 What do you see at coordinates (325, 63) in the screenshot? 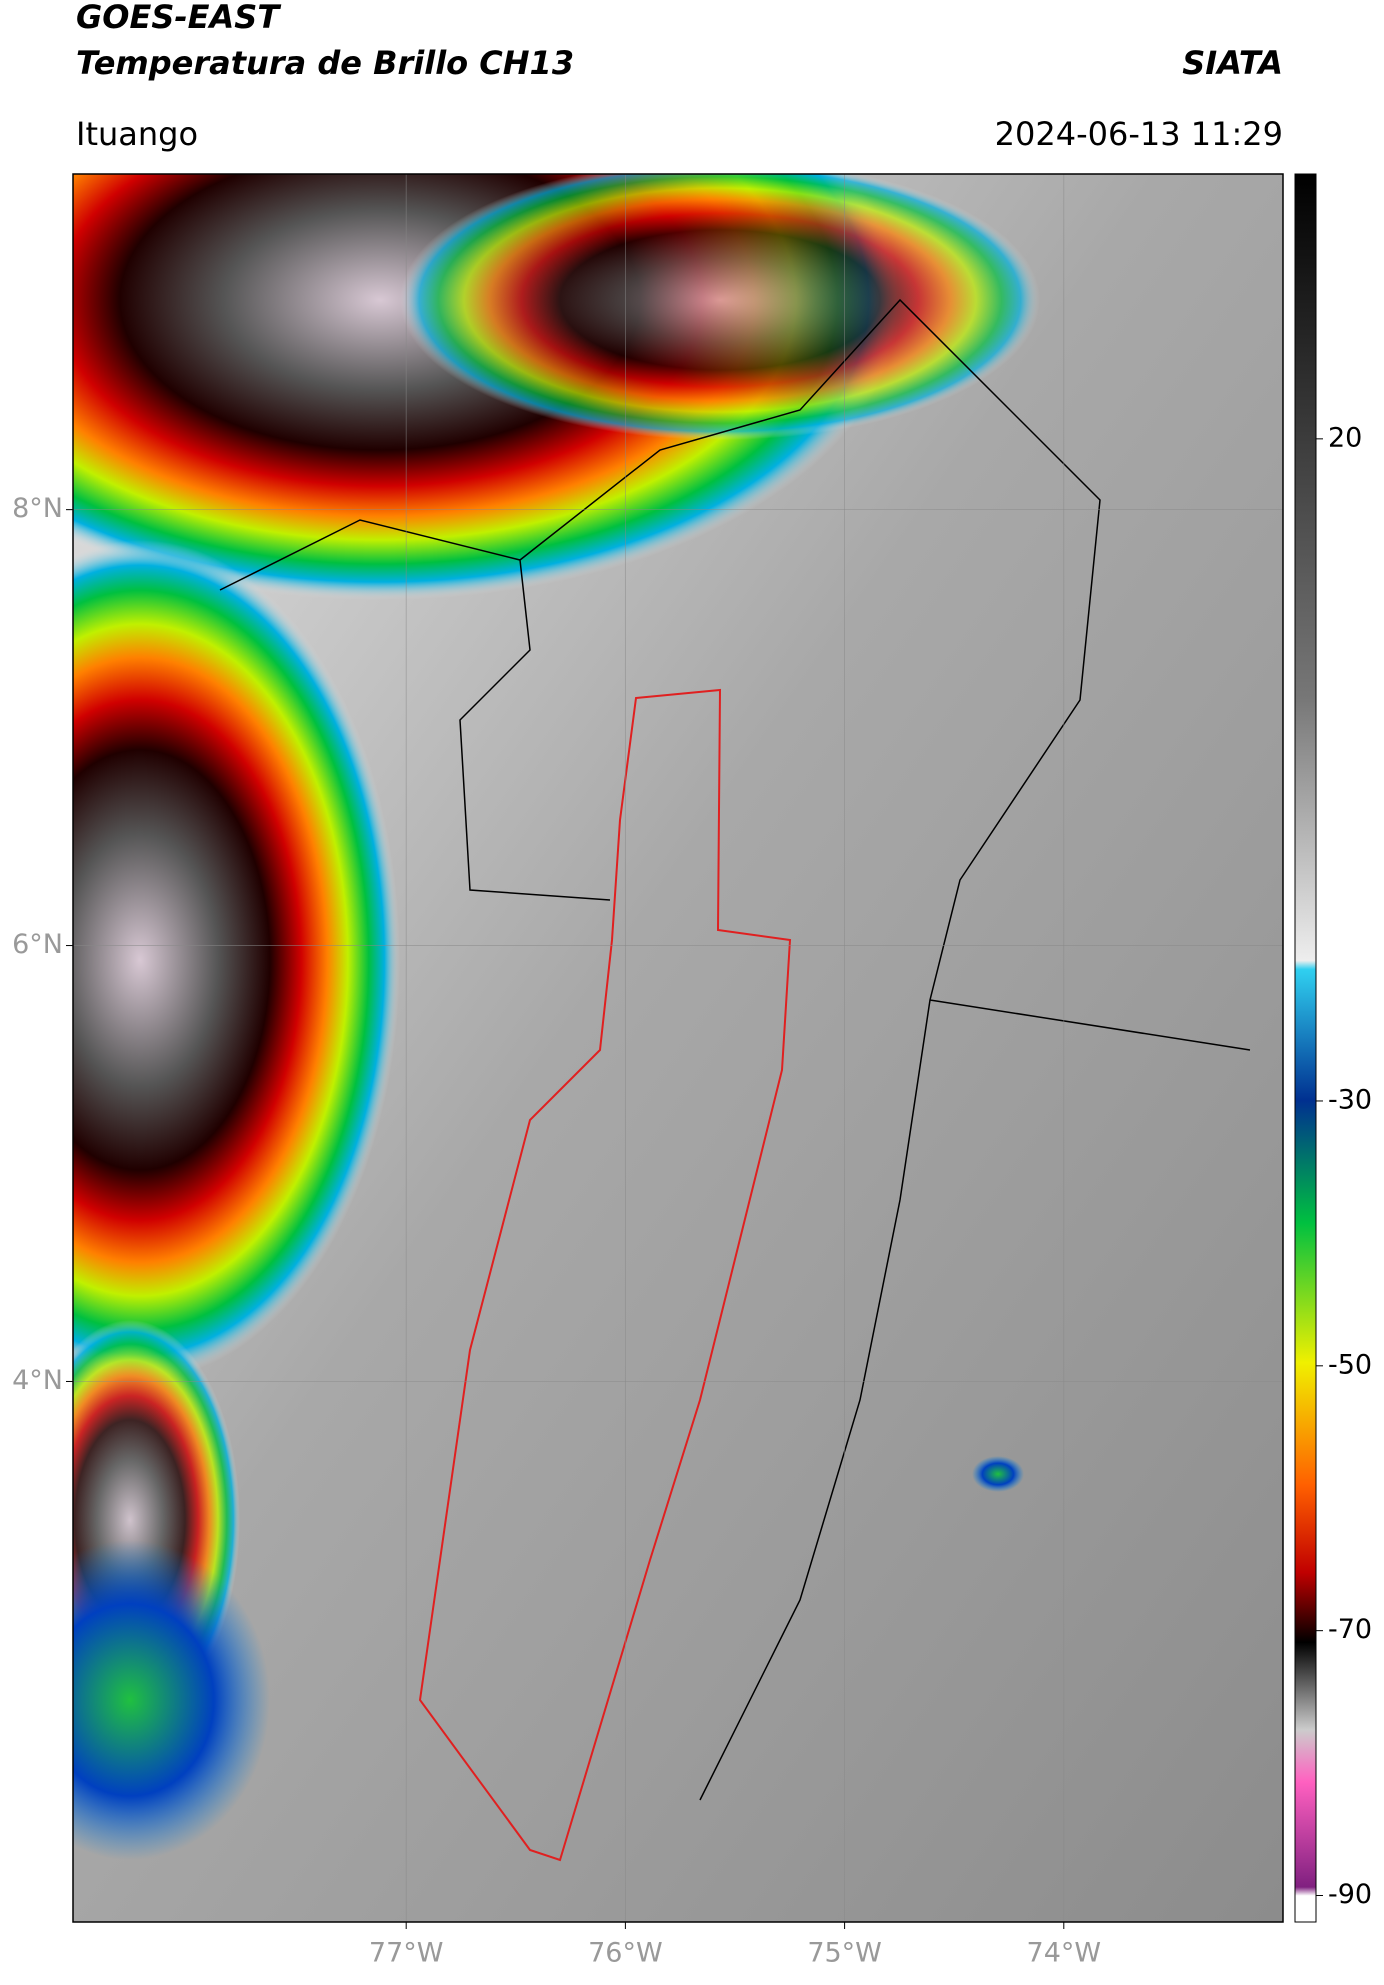
I see `subtitle: Temperatura de Brillo CH13` at bounding box center [325, 63].